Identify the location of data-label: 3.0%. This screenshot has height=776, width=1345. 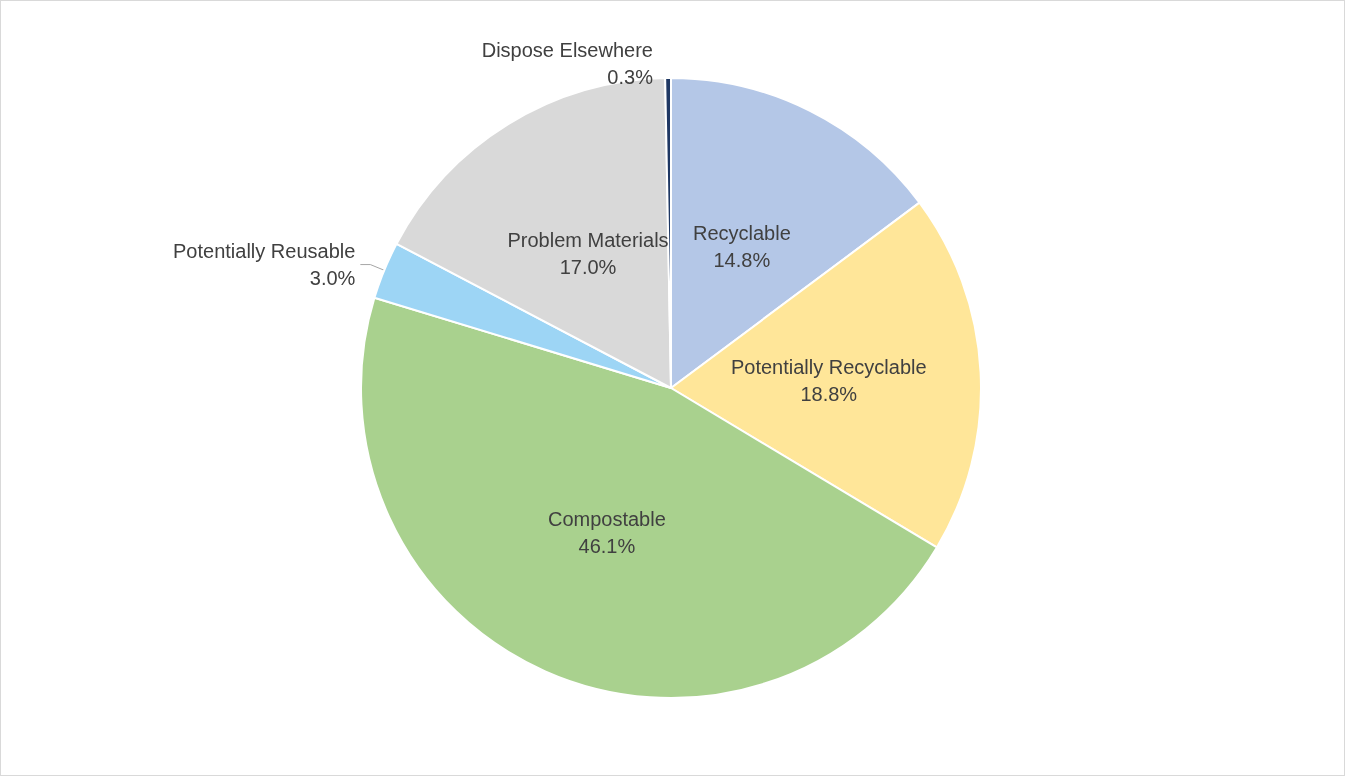
(332, 278).